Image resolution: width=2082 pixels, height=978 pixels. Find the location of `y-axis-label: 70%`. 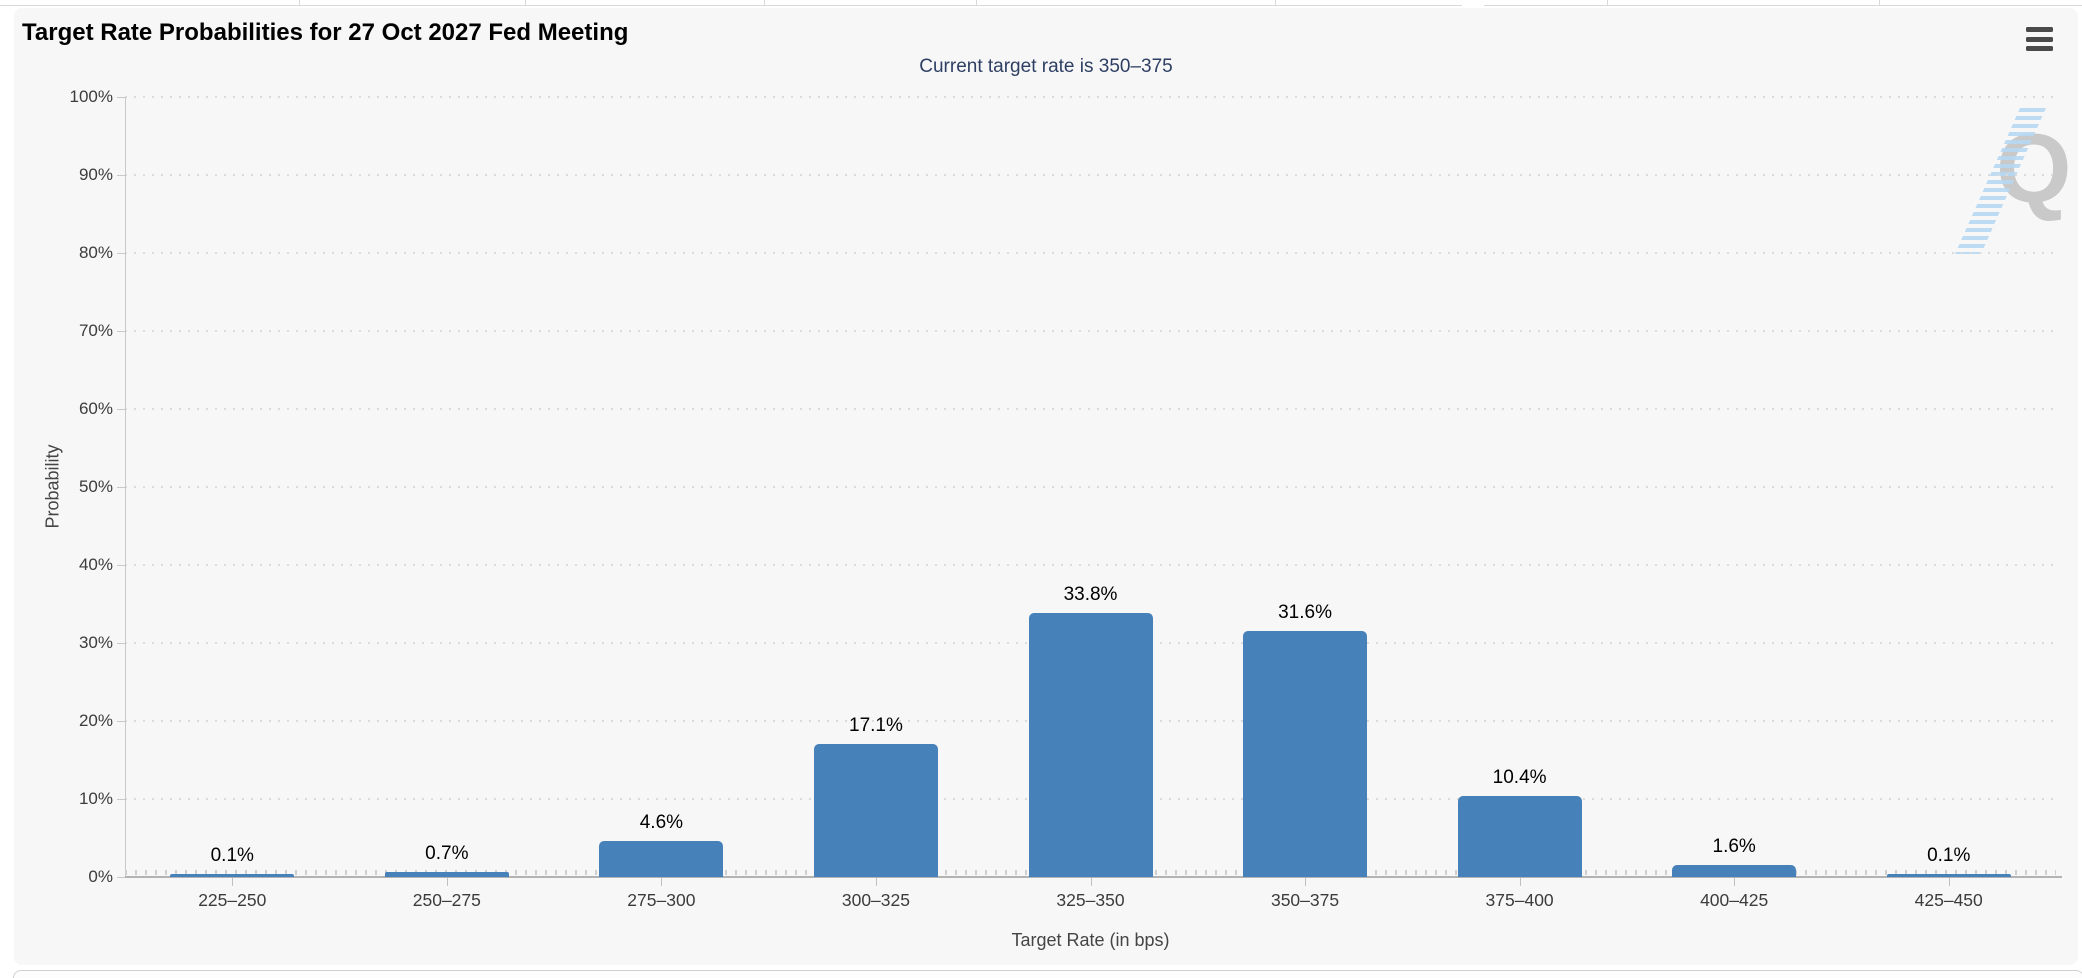

y-axis-label: 70% is located at coordinates (95, 330).